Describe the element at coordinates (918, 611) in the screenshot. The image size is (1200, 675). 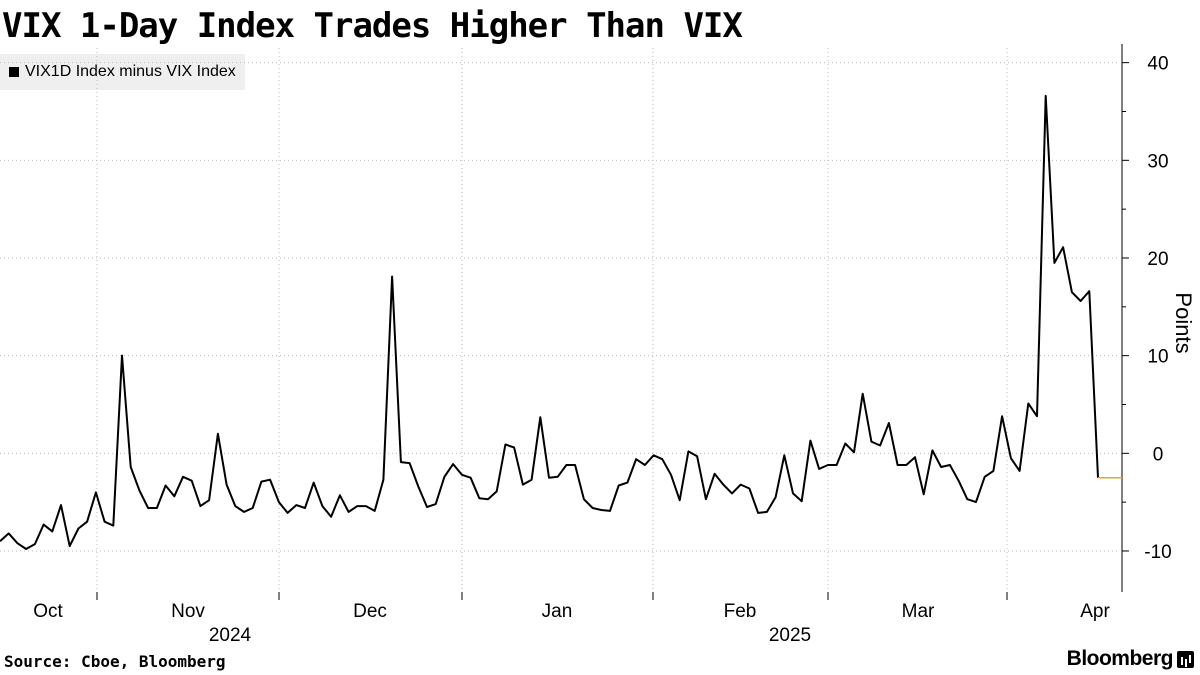
I see `x-tick-label: Mar` at that location.